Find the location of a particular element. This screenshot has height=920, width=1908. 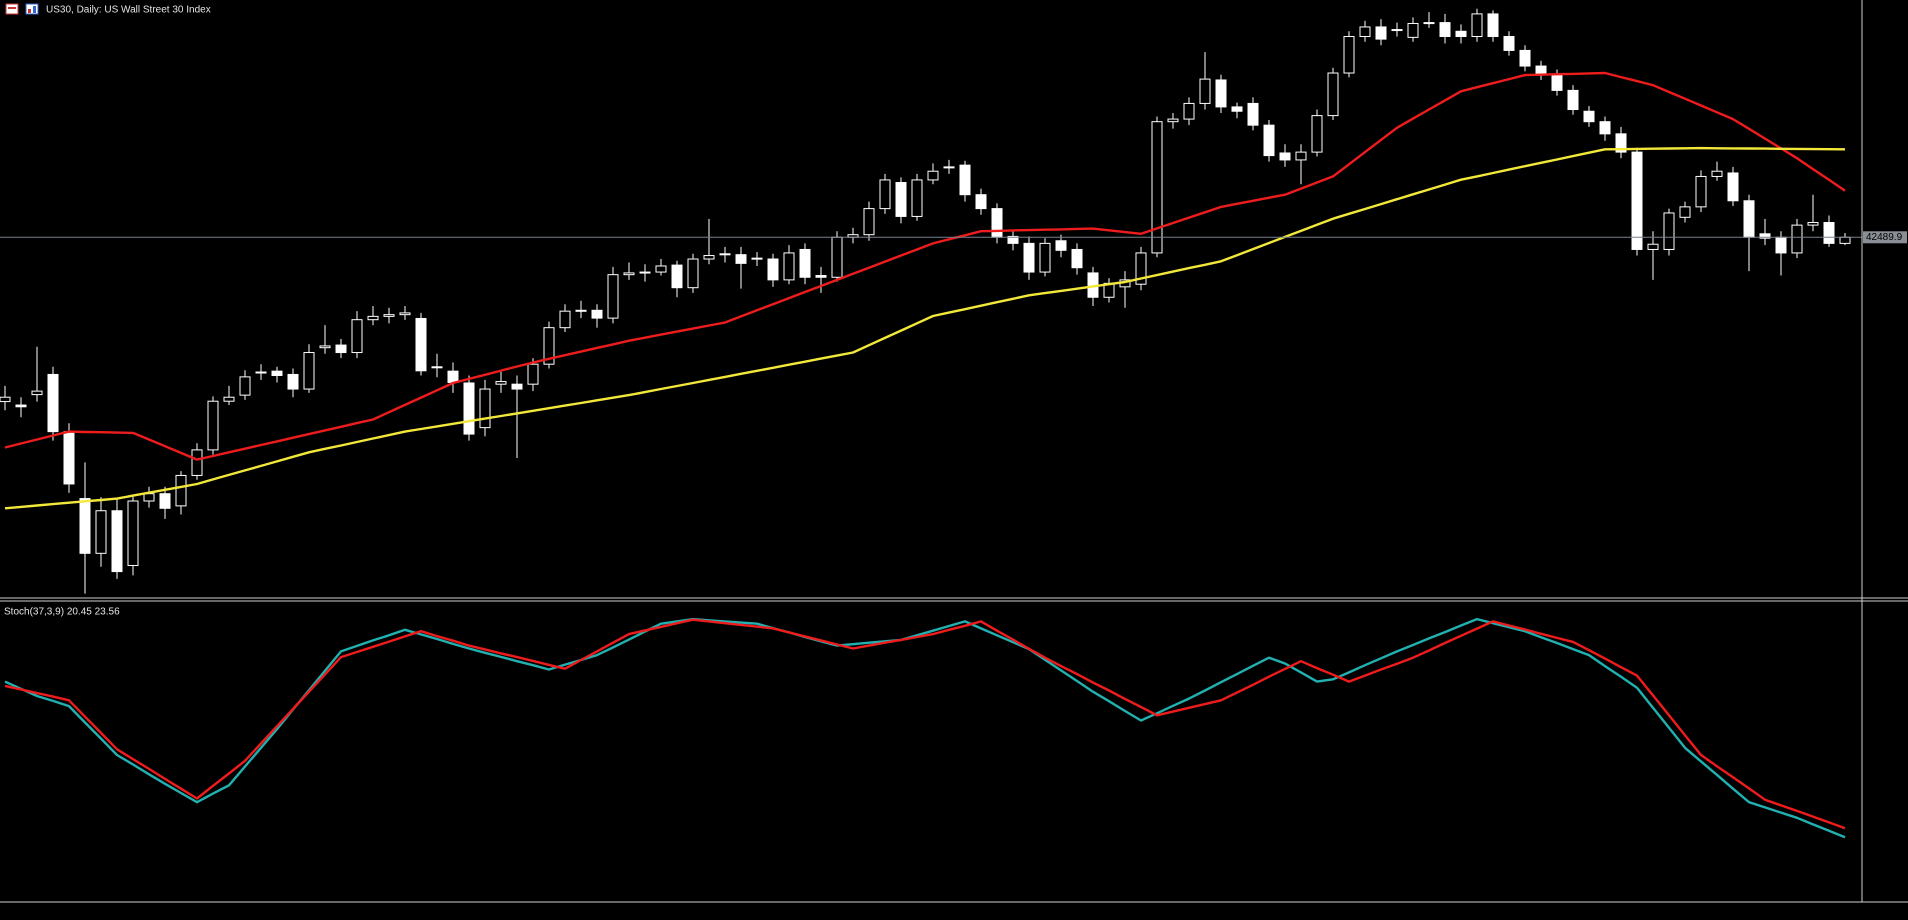

current-price-label: 42489.9 is located at coordinates (1884, 237).